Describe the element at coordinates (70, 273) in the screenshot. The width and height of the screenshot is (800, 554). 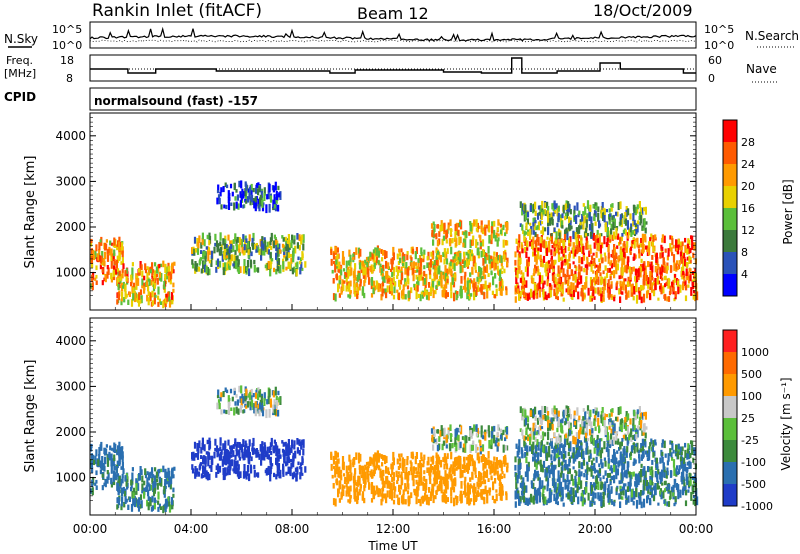
I see `ytick-label: 1000` at that location.